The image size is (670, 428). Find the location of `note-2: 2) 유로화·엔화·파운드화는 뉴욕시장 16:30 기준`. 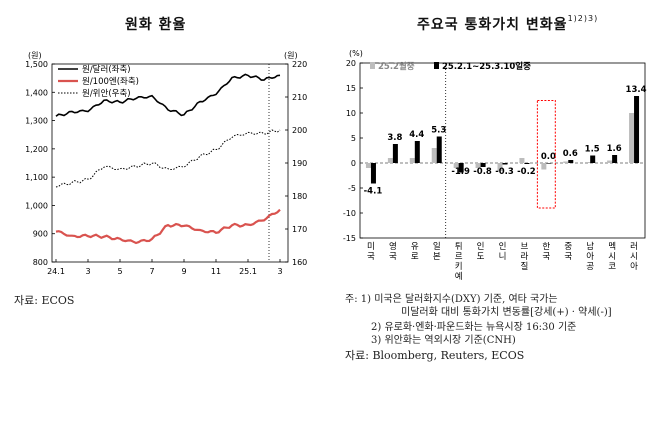

note-2: 2) 유로화·엔화·파운드화는 뉴욕시장 16:30 기준 is located at coordinates (474, 327).